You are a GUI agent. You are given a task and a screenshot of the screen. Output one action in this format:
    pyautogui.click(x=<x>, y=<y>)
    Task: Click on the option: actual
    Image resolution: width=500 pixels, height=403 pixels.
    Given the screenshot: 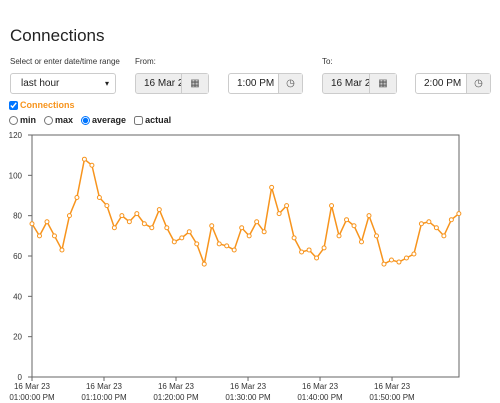 What is the action you would take?
    pyautogui.click(x=152, y=120)
    